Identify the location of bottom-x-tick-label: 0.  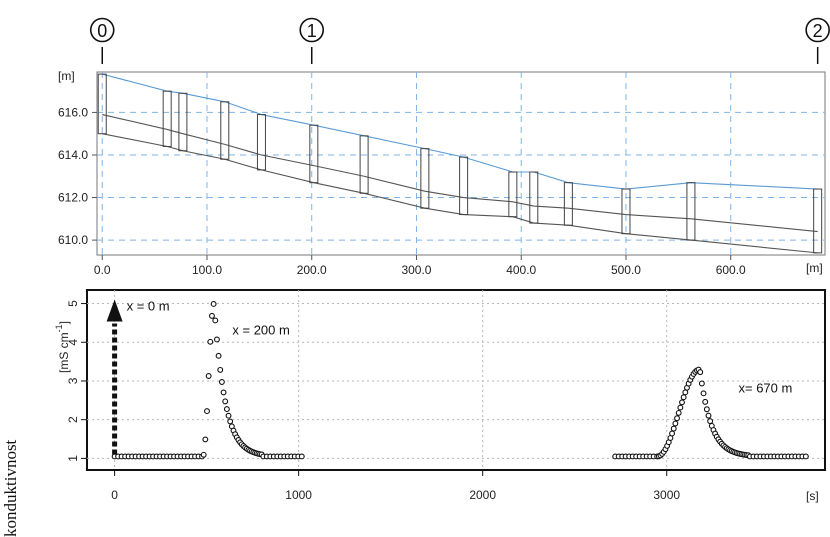
(114, 495).